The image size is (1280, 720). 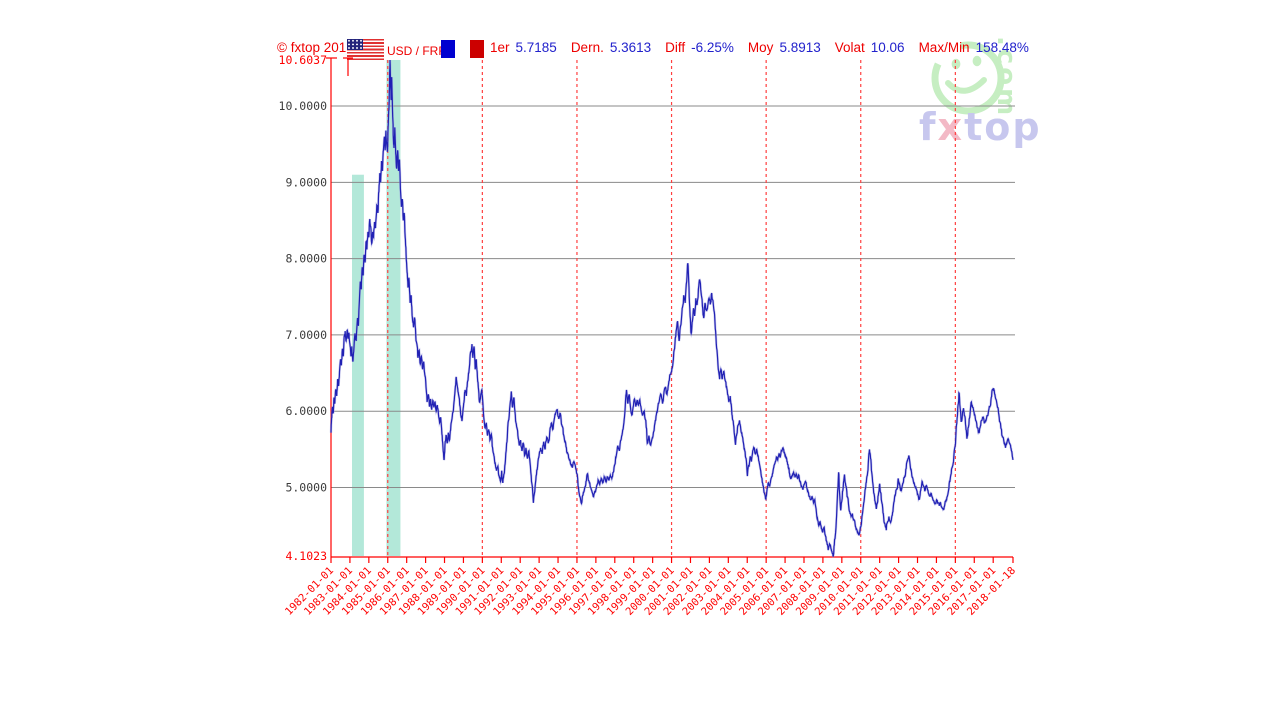 I want to click on stat-label: Max/Min, so click(x=944, y=47).